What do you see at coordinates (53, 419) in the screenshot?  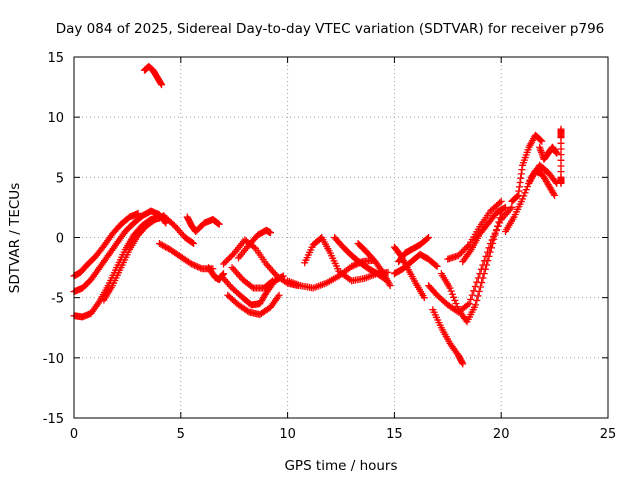 I see `y-tick-label: -15` at bounding box center [53, 419].